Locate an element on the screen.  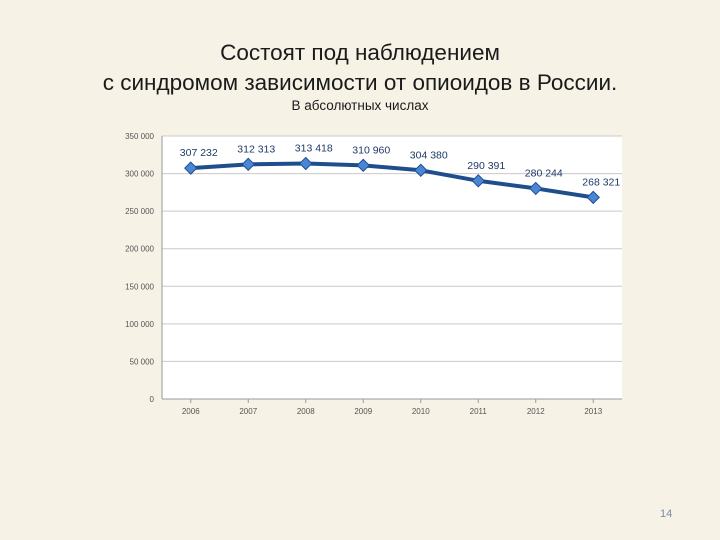
y-tick-label: 150 000 is located at coordinates (139, 286).